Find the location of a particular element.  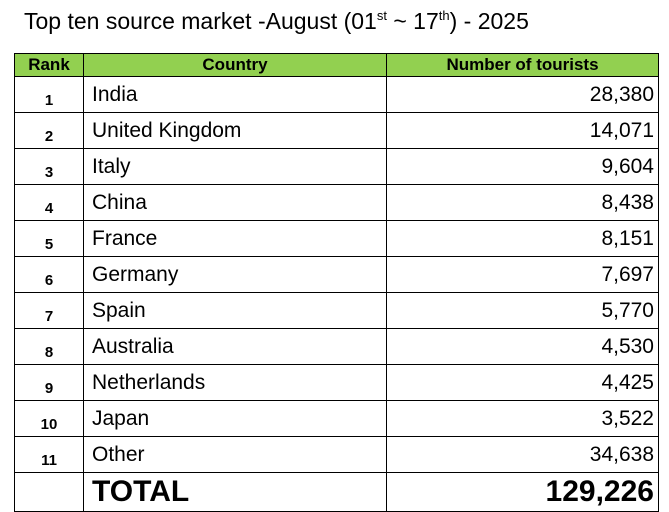

table-row: 3 Italy 9,604 is located at coordinates (336, 166).